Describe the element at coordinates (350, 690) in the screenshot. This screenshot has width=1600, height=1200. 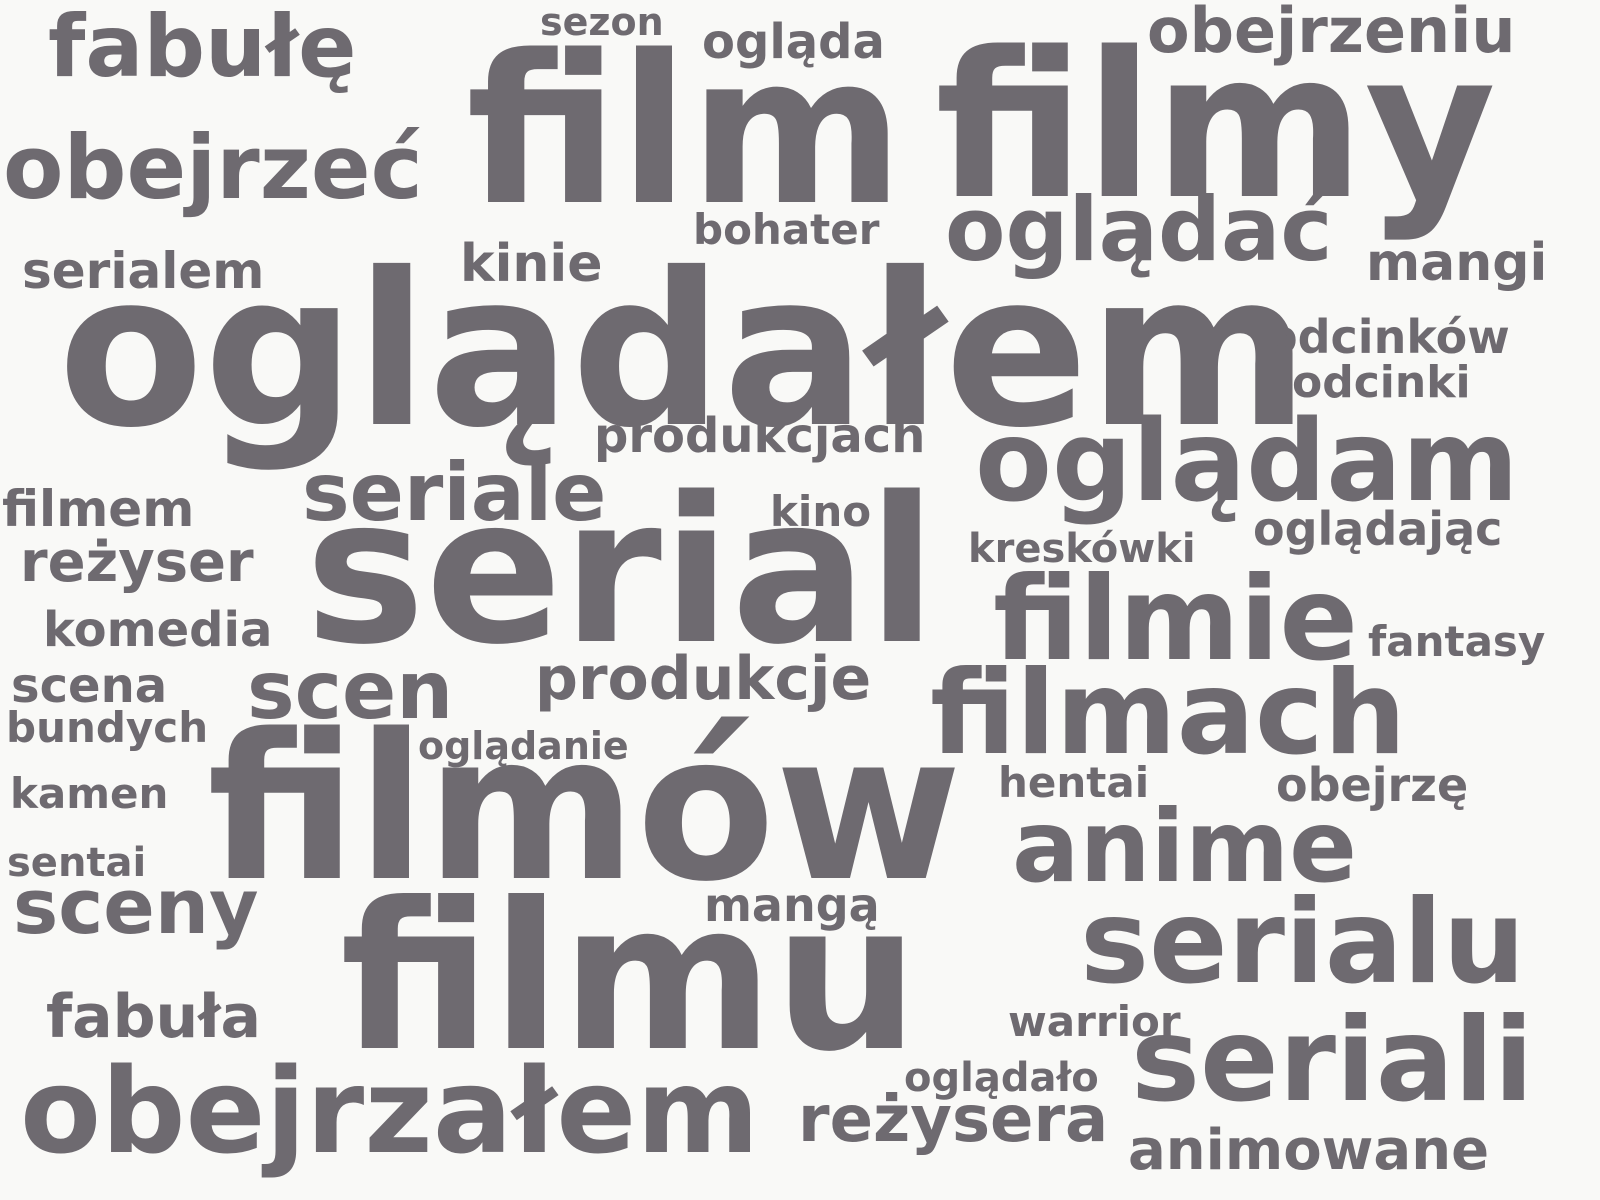
I see `word-scen: scen` at that location.